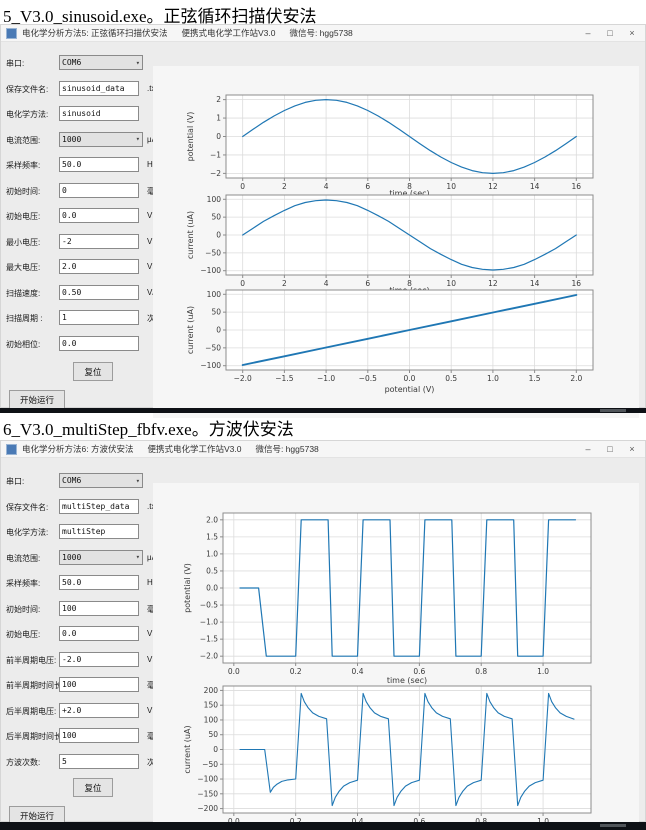  What do you see at coordinates (150, 241) in the screenshot?
I see `min-voltage-unit: V` at bounding box center [150, 241].